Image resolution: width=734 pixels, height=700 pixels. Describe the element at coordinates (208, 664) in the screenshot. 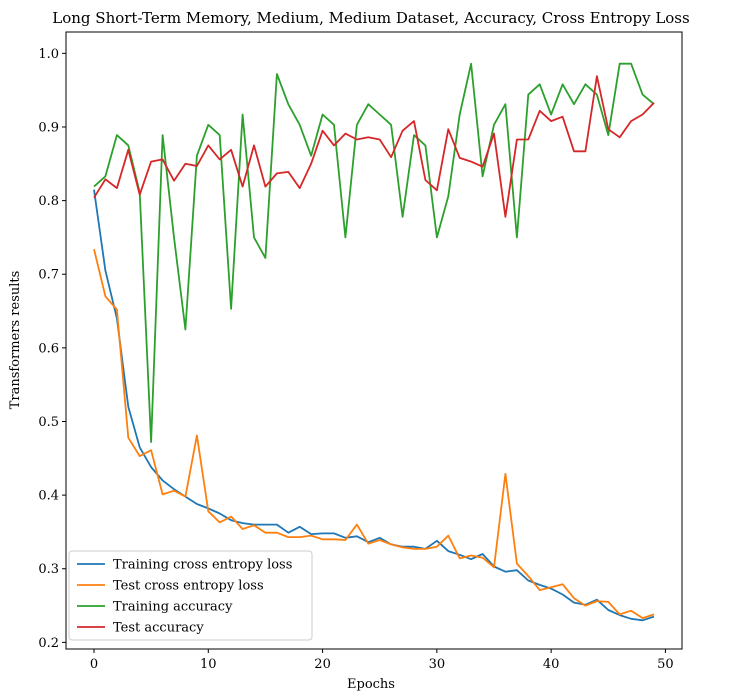

I see `x-tick-label: 10` at that location.